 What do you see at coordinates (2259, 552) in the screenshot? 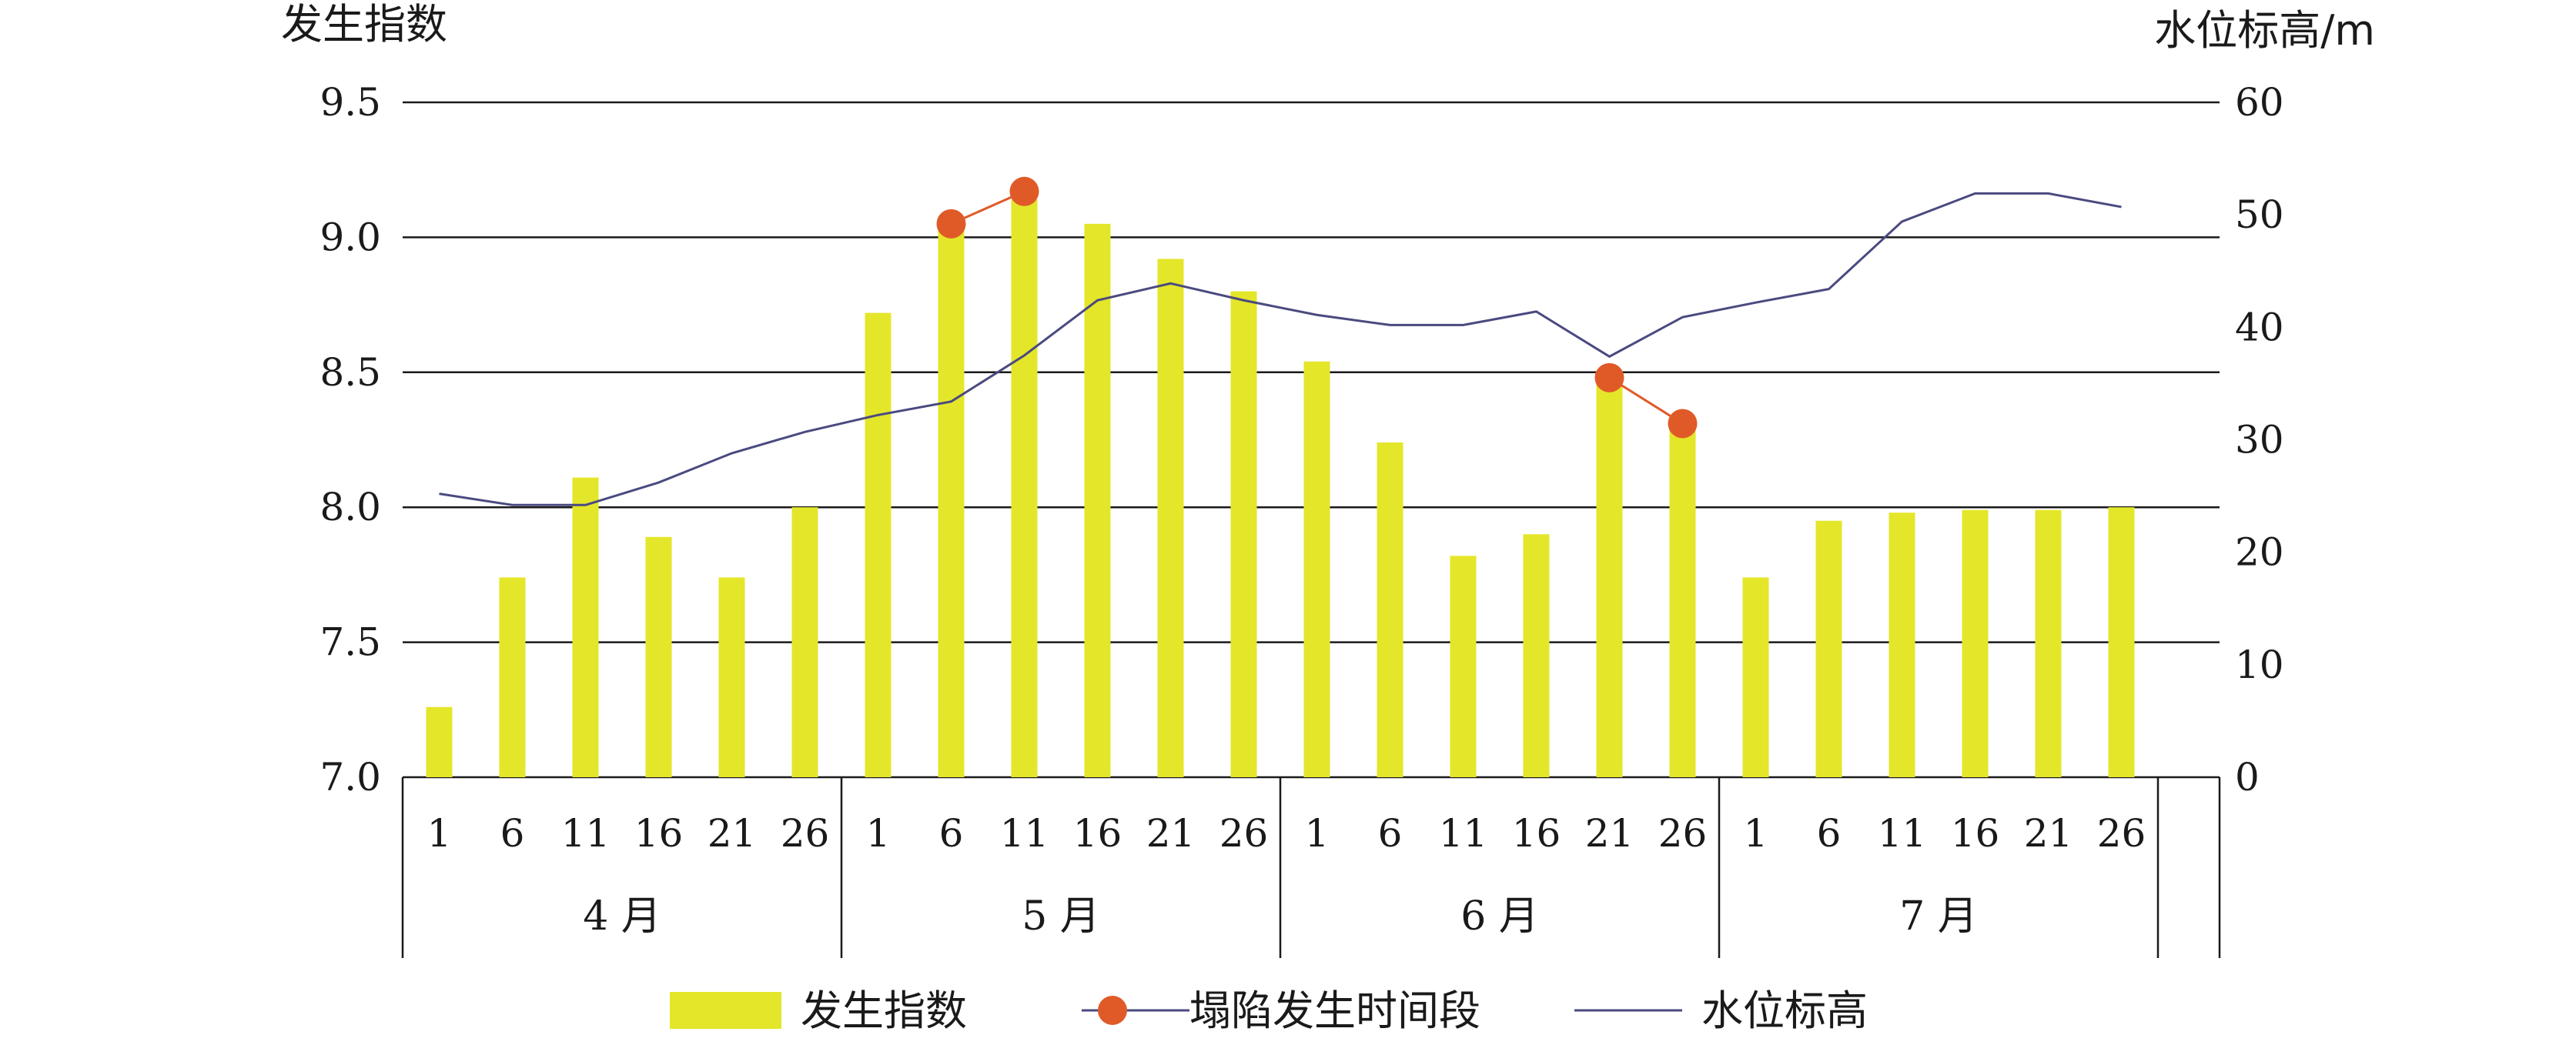
I see `right-tick-label: 20` at bounding box center [2259, 552].